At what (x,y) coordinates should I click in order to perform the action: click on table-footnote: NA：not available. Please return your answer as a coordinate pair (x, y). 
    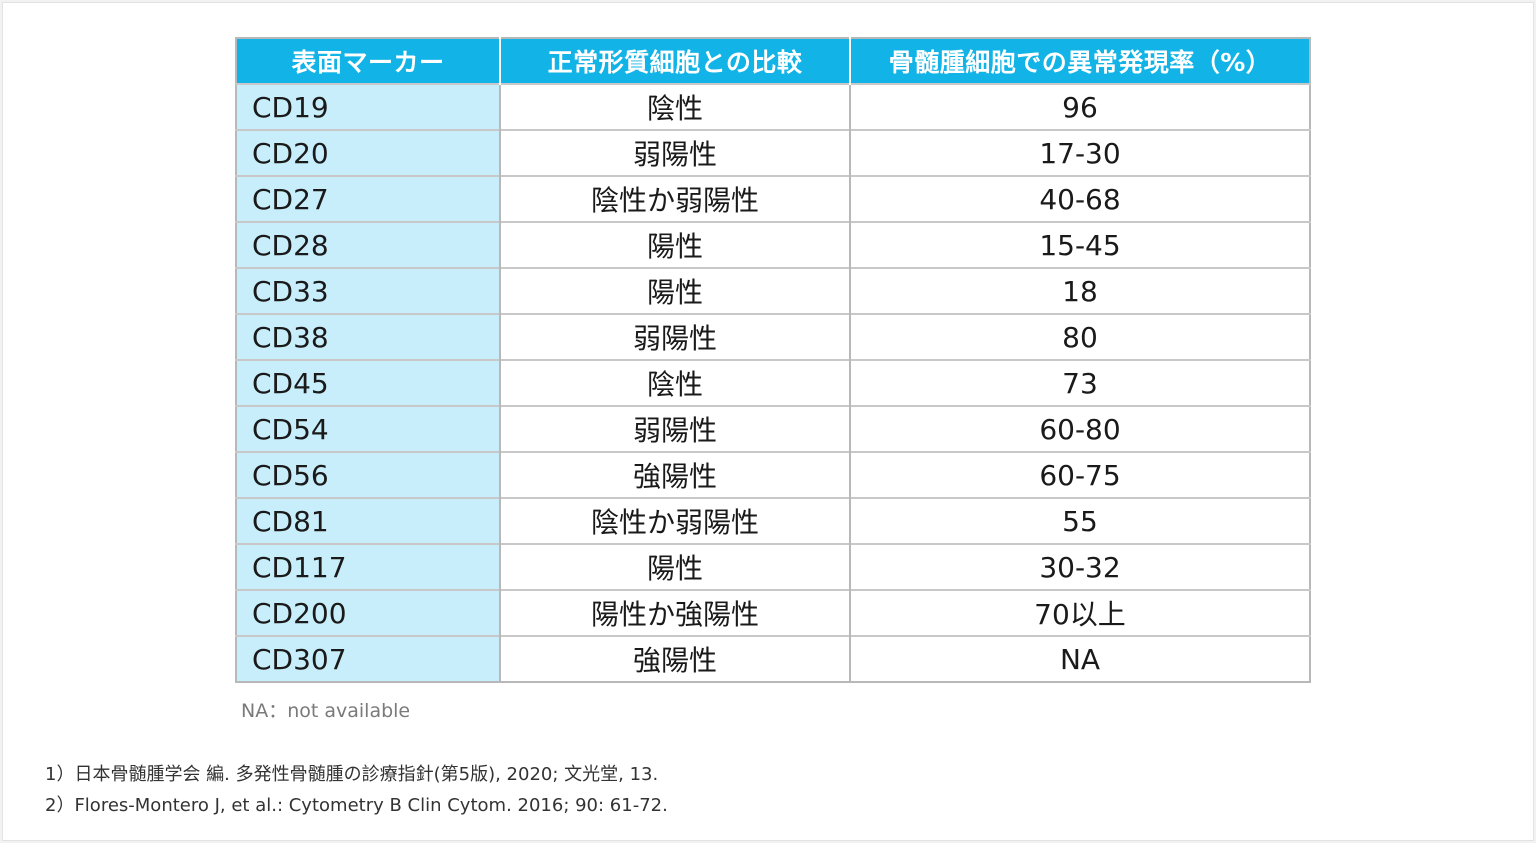
    Looking at the image, I should click on (326, 711).